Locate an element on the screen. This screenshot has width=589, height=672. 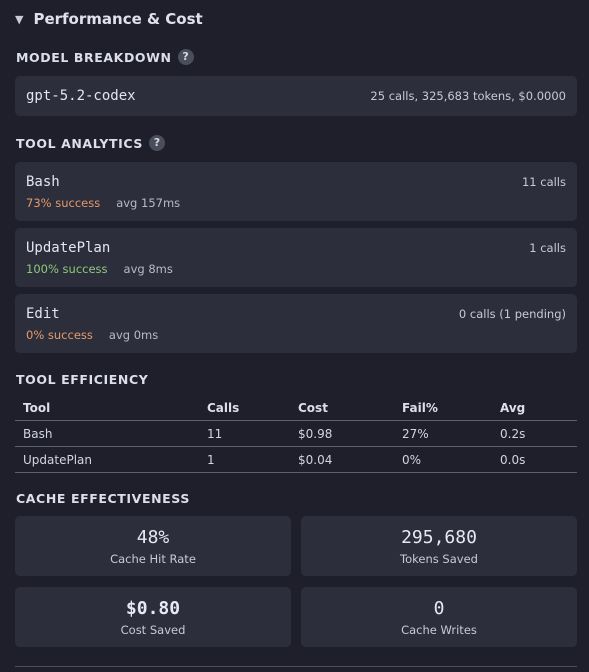
cache-effectiveness-heading: CACHE EFFECTIVENESS is located at coordinates (103, 498).